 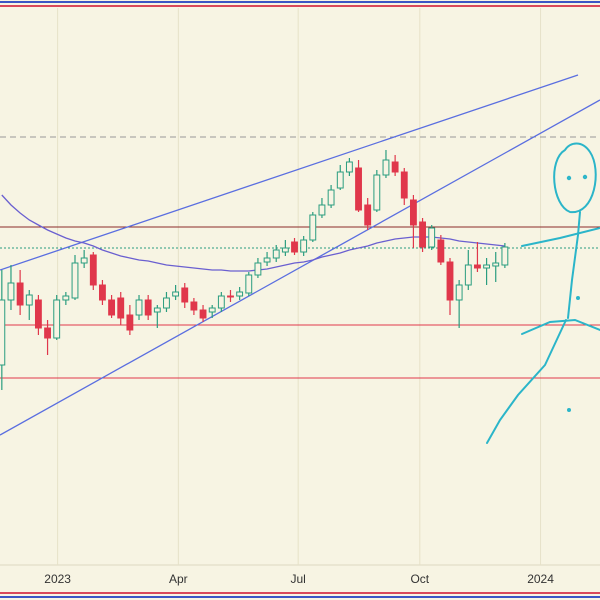 What do you see at coordinates (560, 237) in the screenshot?
I see `doodle-arms` at bounding box center [560, 237].